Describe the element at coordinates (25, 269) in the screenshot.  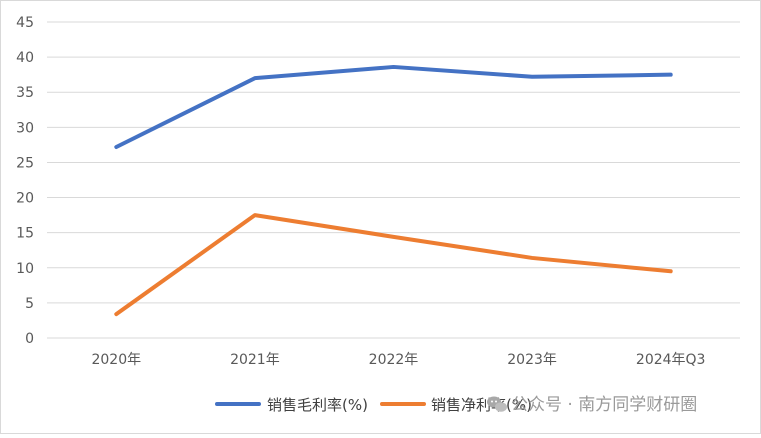
I see `y-tick-label: 10` at that location.